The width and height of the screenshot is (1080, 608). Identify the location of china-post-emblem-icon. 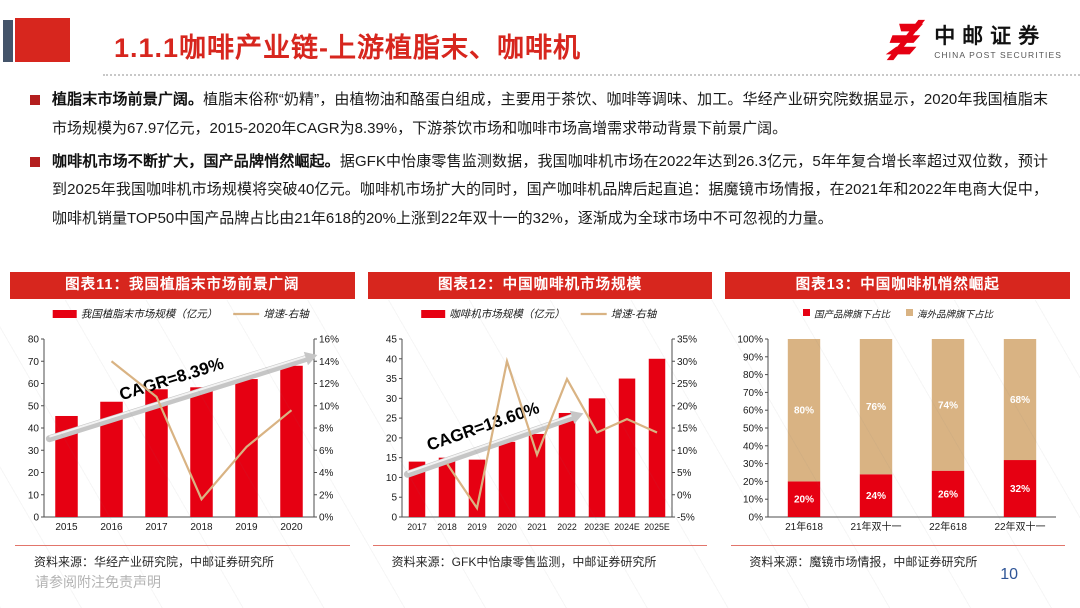
(905, 40).